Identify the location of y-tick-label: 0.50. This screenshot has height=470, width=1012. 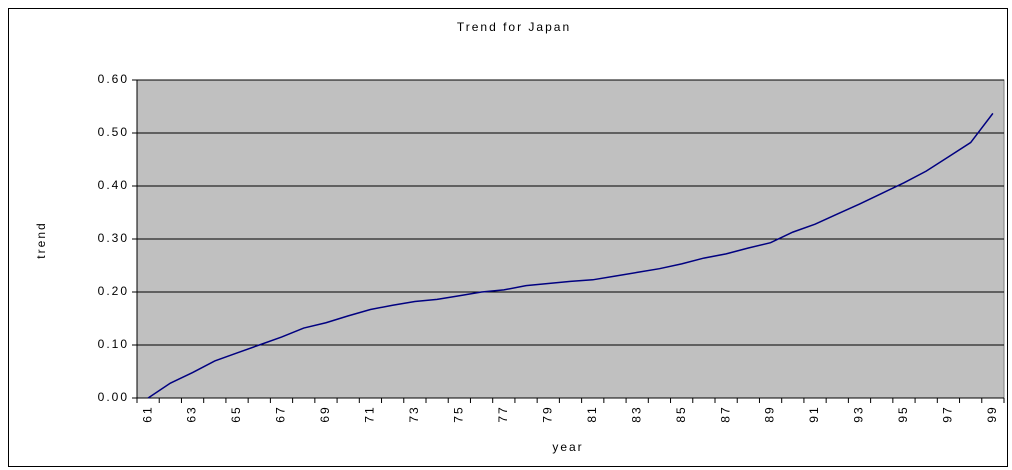
(113, 132).